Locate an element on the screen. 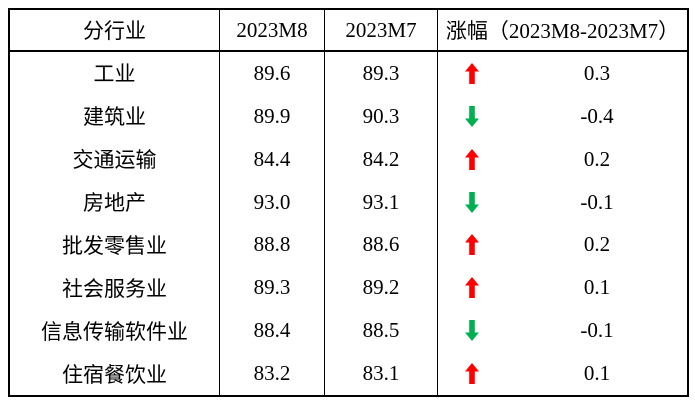 The height and width of the screenshot is (405, 695). header-industry: 分行业 is located at coordinates (115, 30).